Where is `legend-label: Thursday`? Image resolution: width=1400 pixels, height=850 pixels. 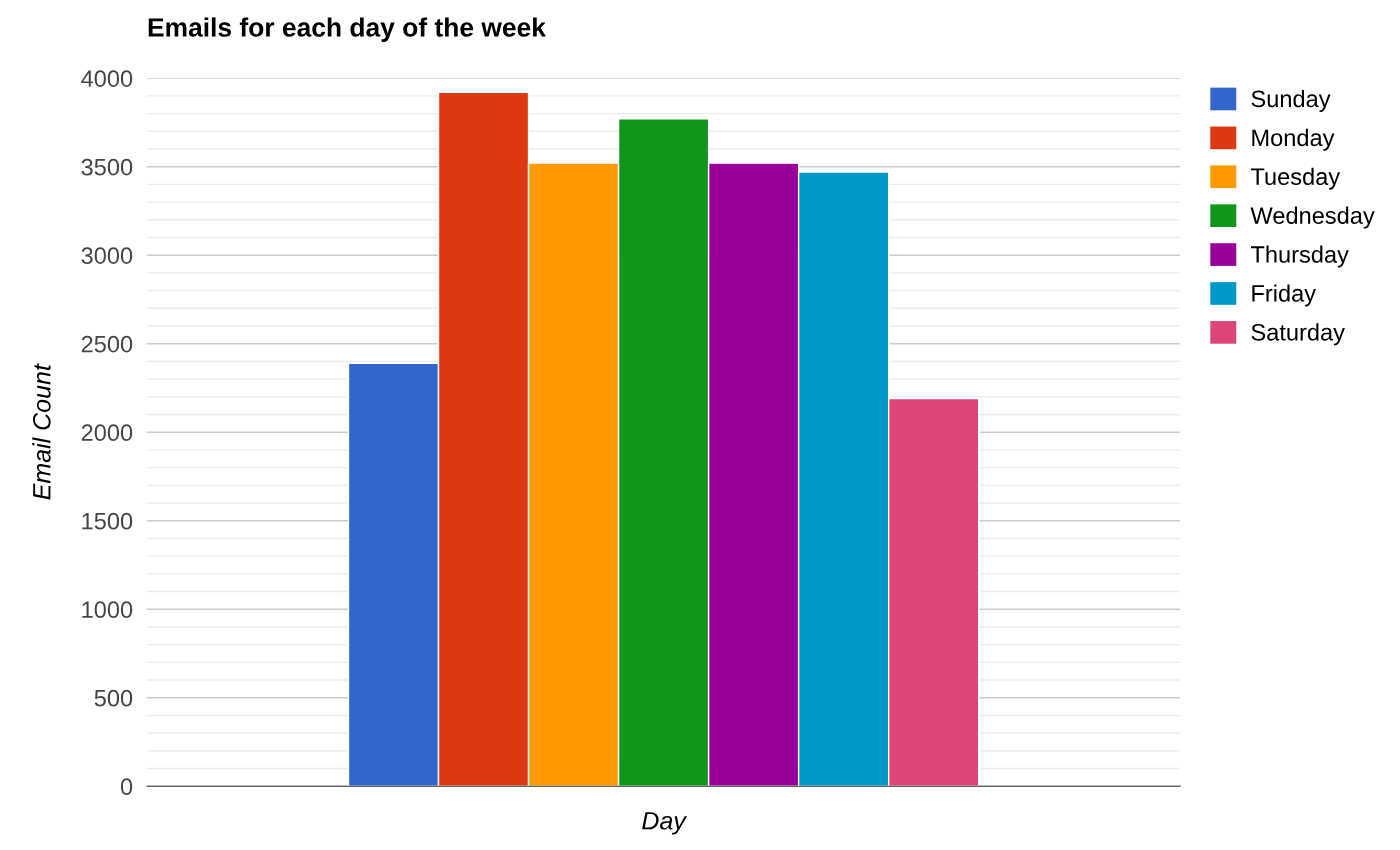
legend-label: Thursday is located at coordinates (1299, 256).